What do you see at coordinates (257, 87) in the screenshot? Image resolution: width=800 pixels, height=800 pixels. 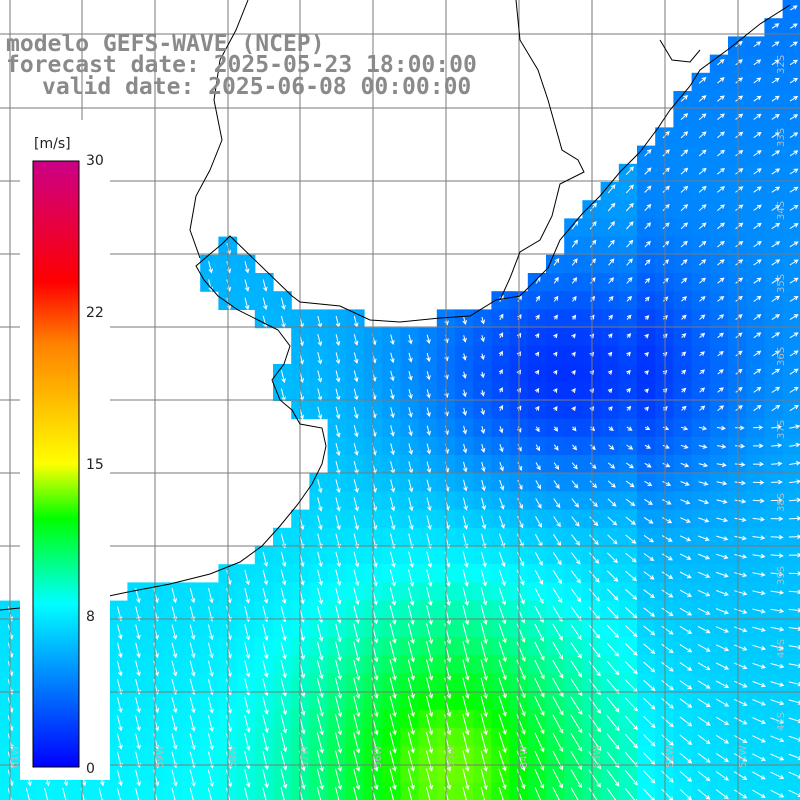 I see `valid-date: valid date: 2025-06-08 00:00:00` at bounding box center [257, 87].